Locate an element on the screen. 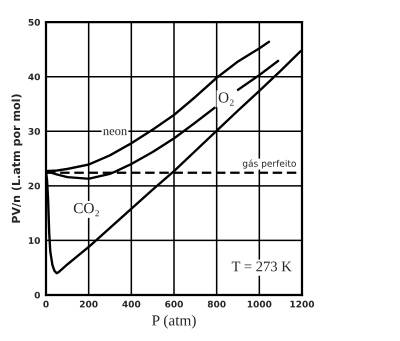 Image resolution: width=400 pixels, height=341 pixels. annotation: T = 273 K is located at coordinates (262, 267).